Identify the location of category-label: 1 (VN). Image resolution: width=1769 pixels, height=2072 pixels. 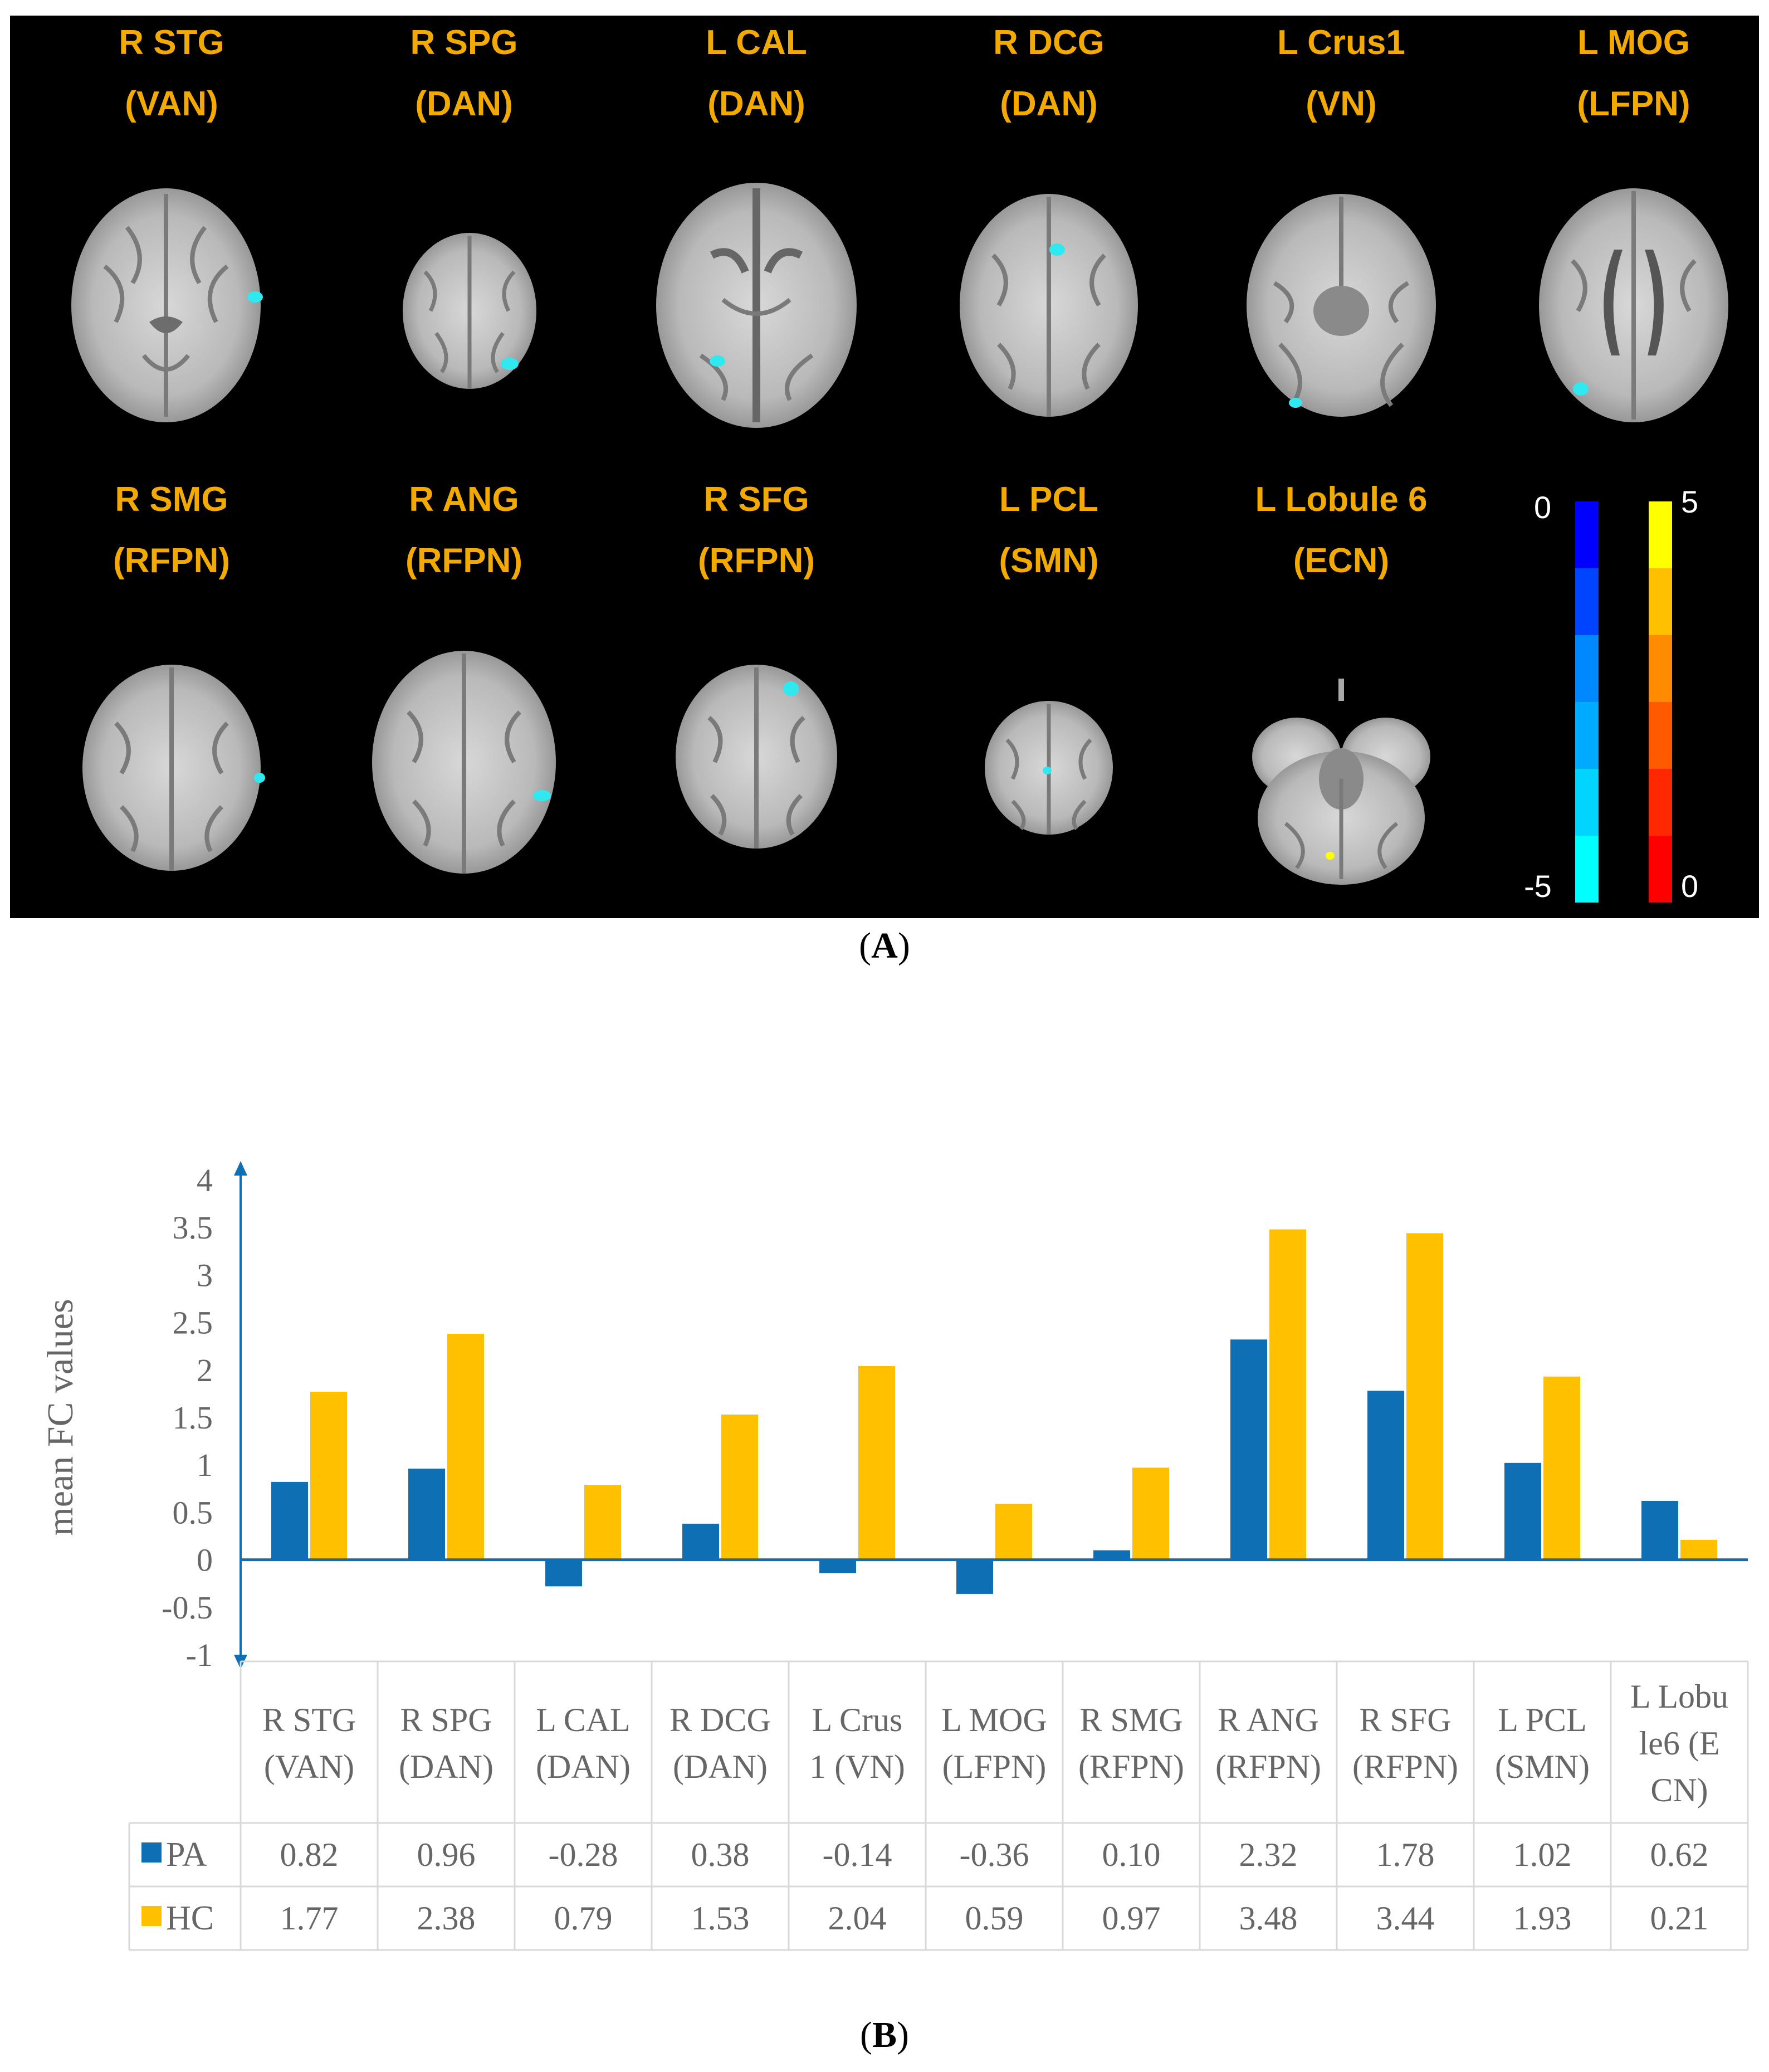
(857, 1766).